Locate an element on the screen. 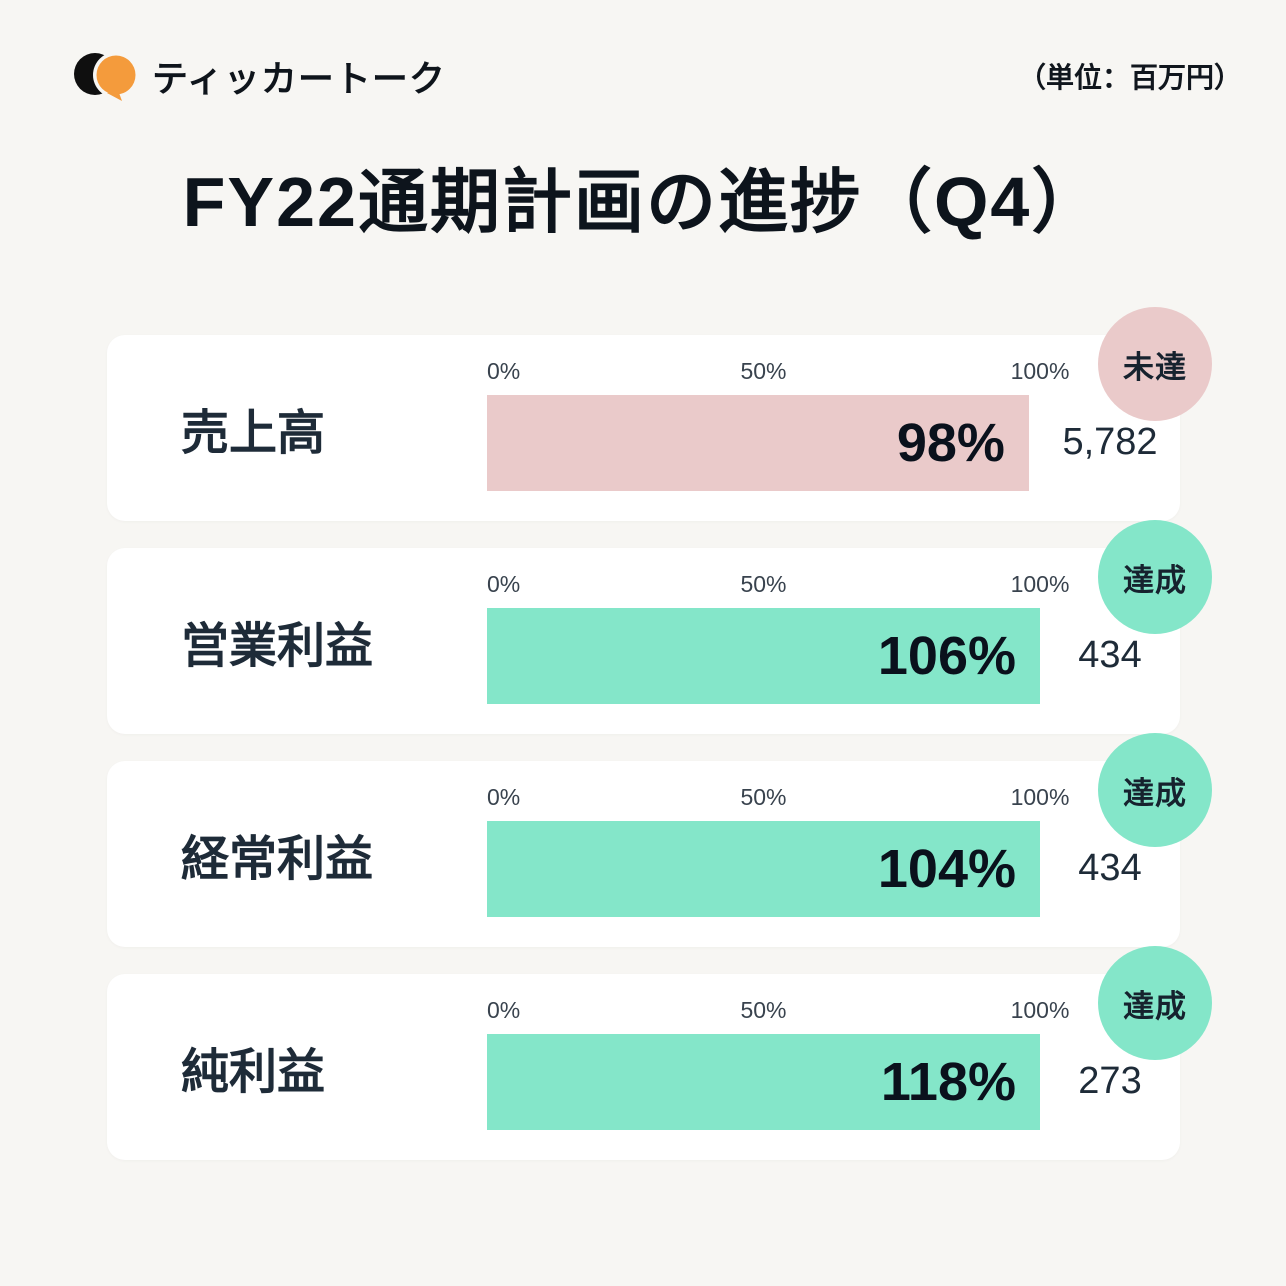 The width and height of the screenshot is (1286, 1286). header: ティッカートーク （単位：百万円） is located at coordinates (658, 76).